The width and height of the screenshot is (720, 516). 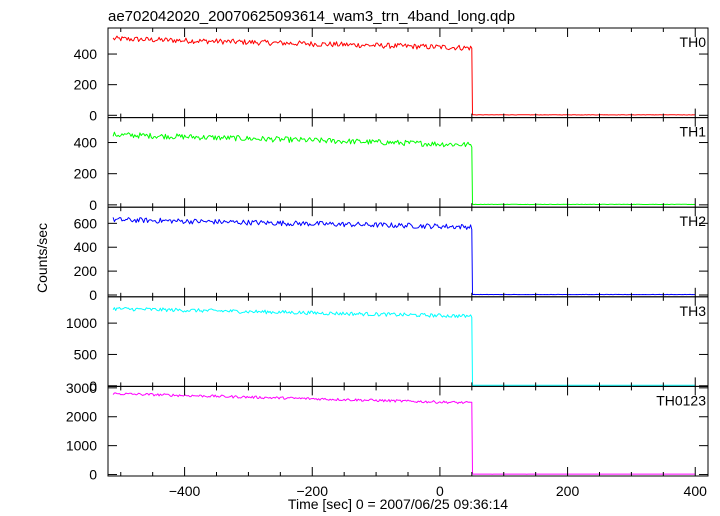 I want to click on y-axis-label: Counts/sec, so click(x=42, y=258).